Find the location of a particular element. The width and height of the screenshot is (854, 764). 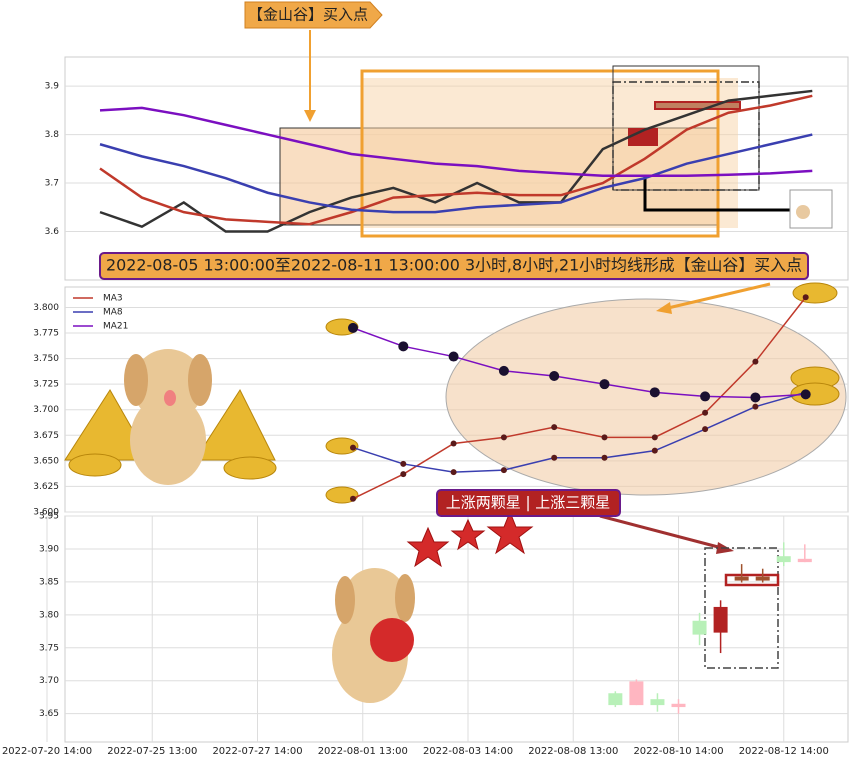

y-tick-label: 3.80 is located at coordinates (49, 615).